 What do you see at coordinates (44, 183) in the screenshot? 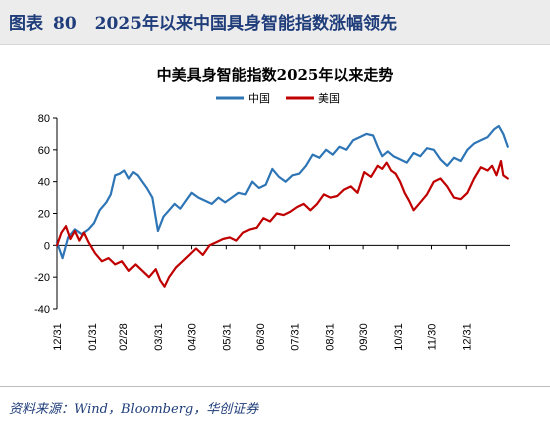
I see `y-tick-label: 40` at bounding box center [44, 183].